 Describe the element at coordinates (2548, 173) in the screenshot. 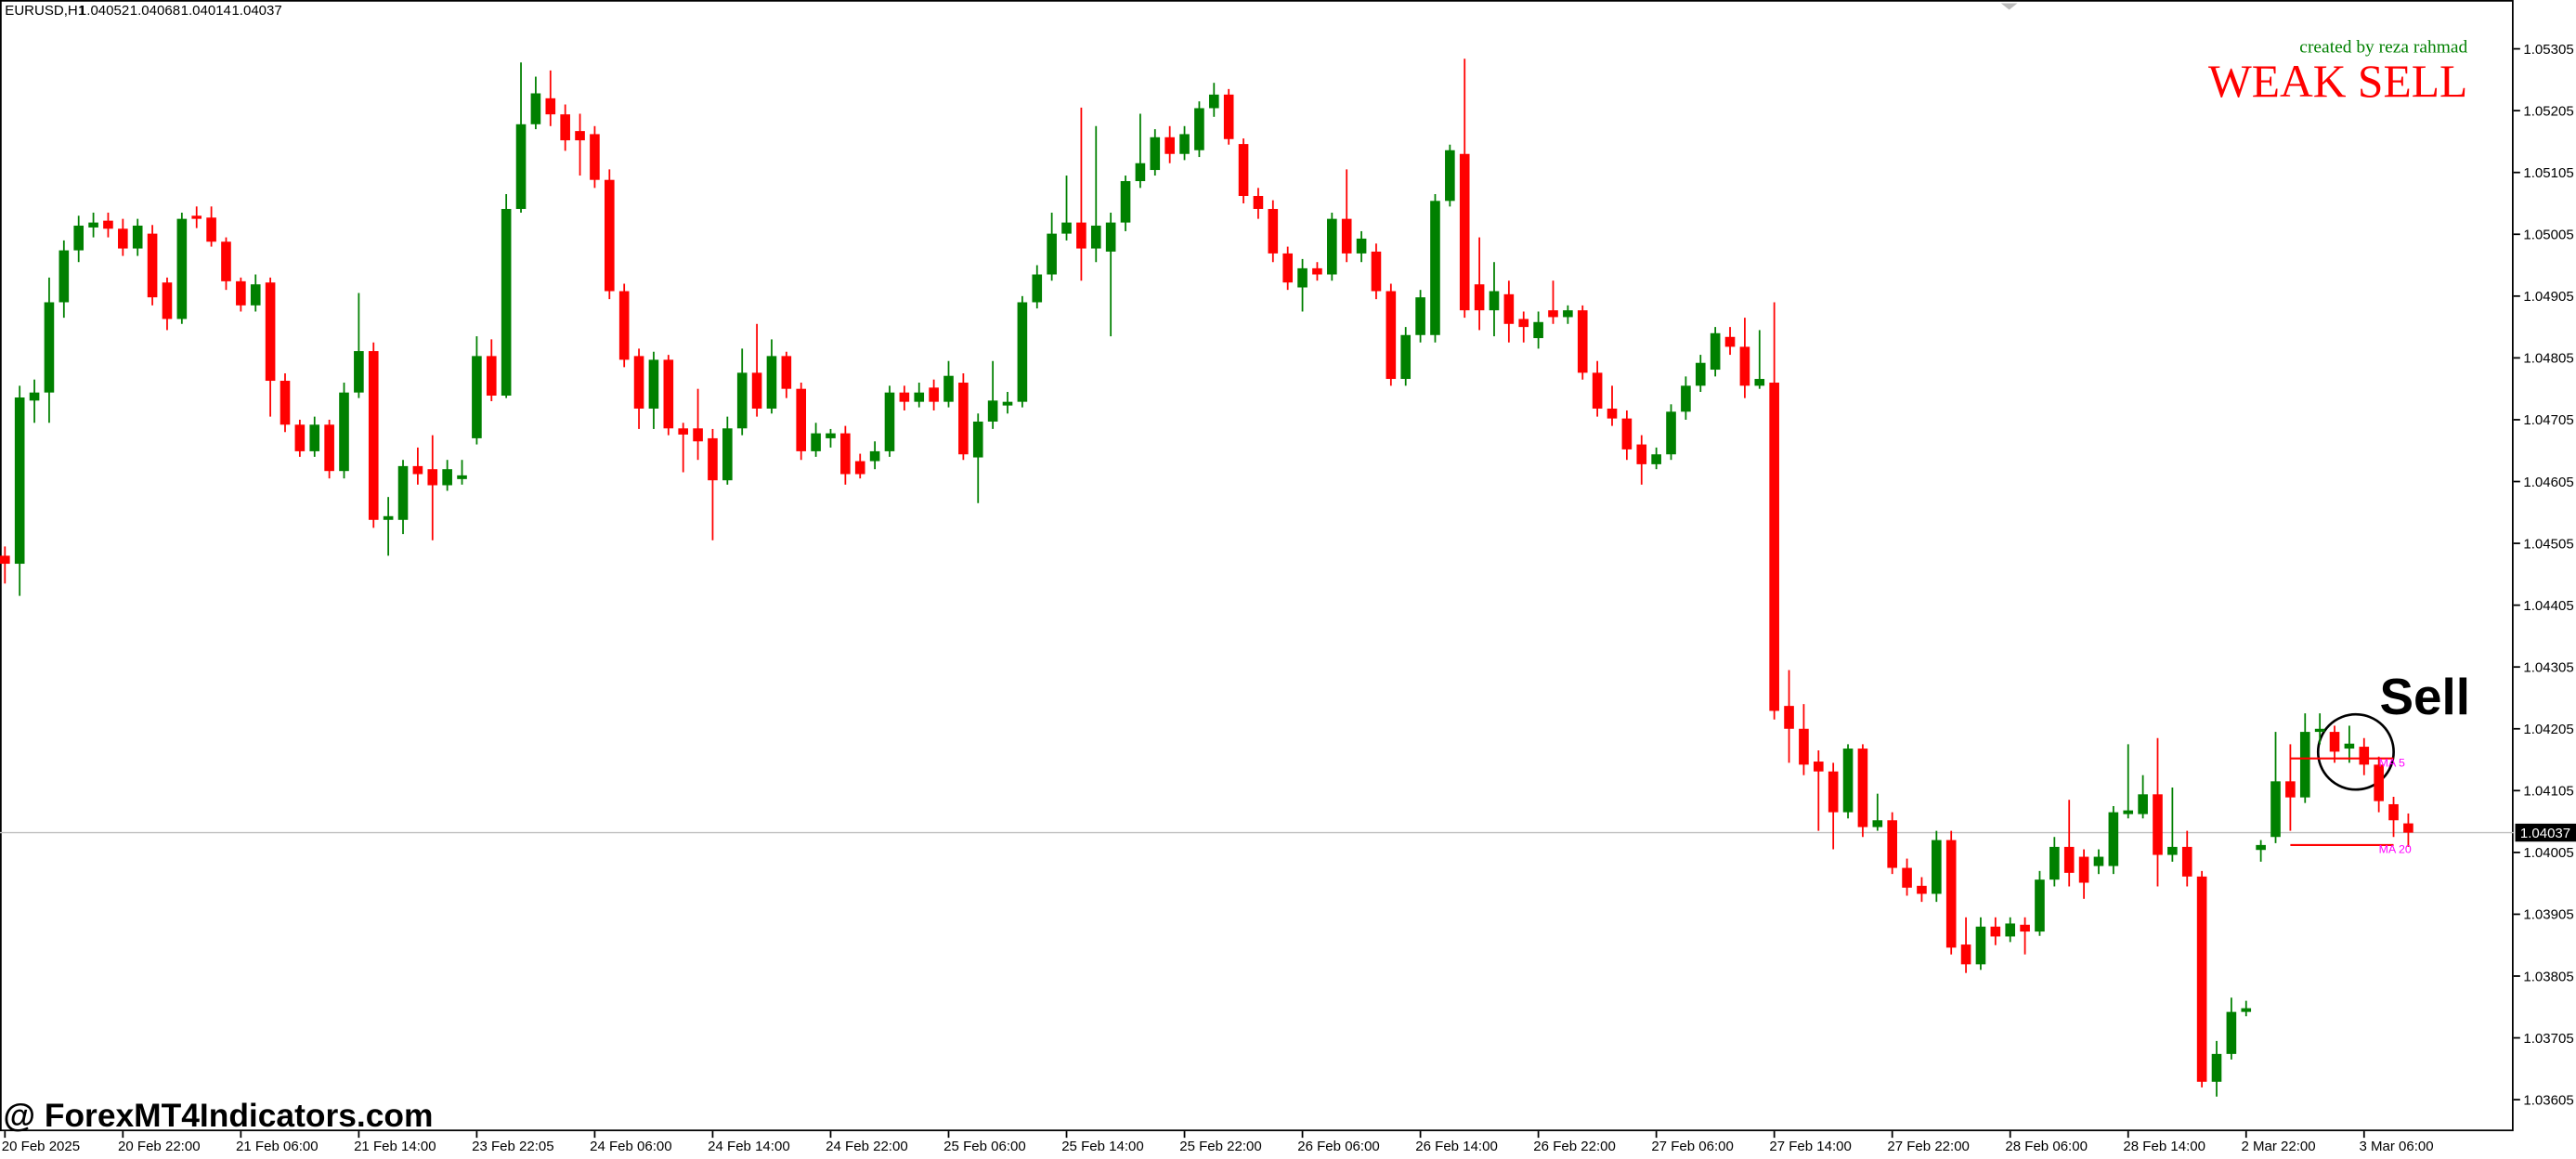

I see `y-tick-label: 1.05105` at that location.